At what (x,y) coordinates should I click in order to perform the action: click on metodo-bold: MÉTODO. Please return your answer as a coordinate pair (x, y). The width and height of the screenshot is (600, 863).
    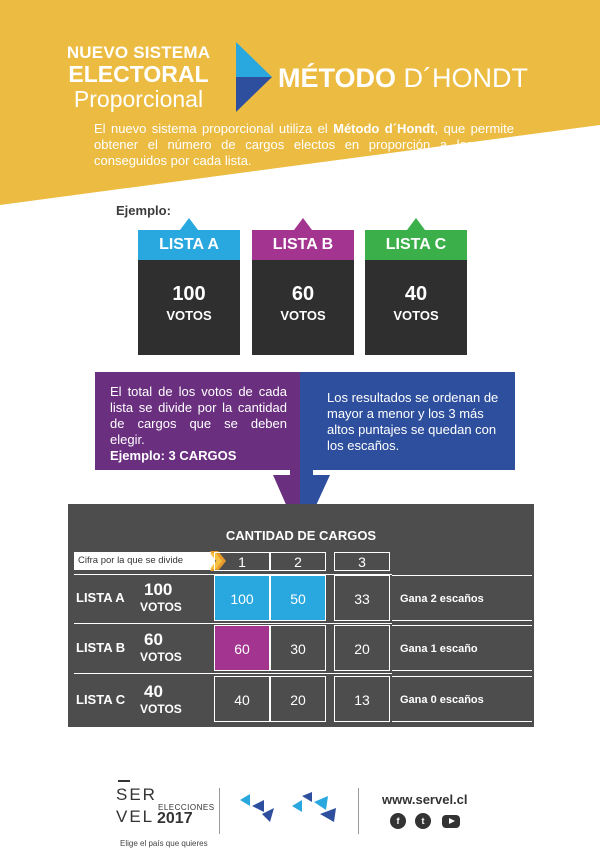
    Looking at the image, I should click on (337, 78).